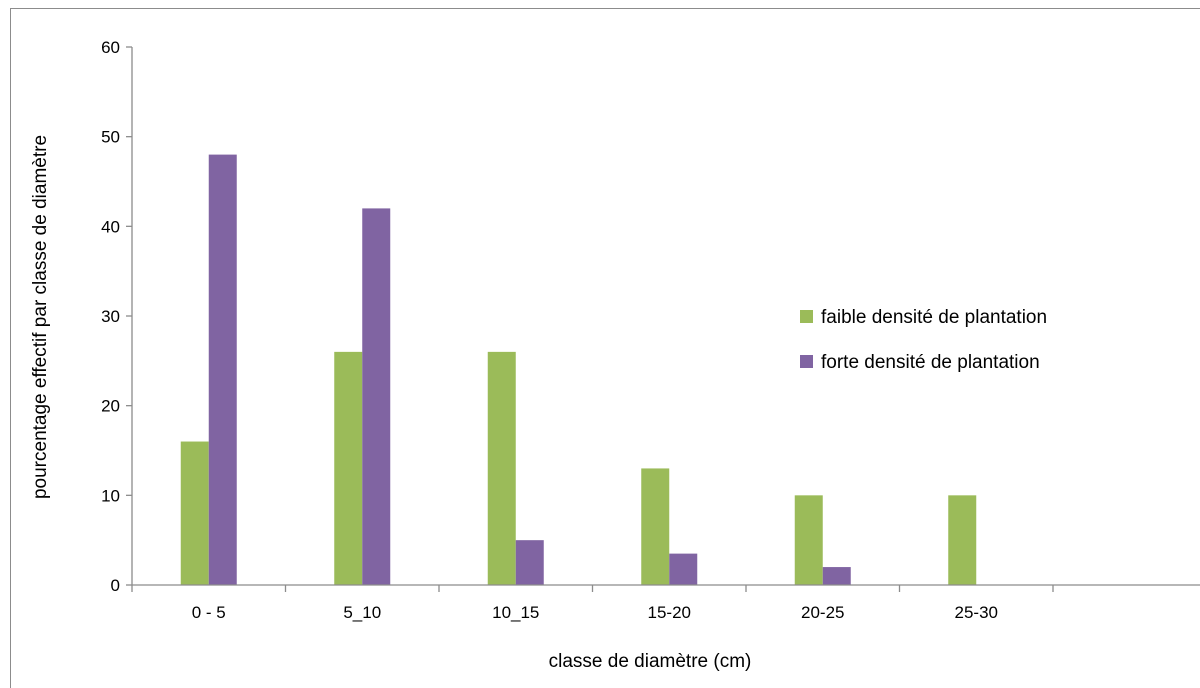 Image resolution: width=1200 pixels, height=688 pixels. I want to click on y-tick-label: 30, so click(110, 316).